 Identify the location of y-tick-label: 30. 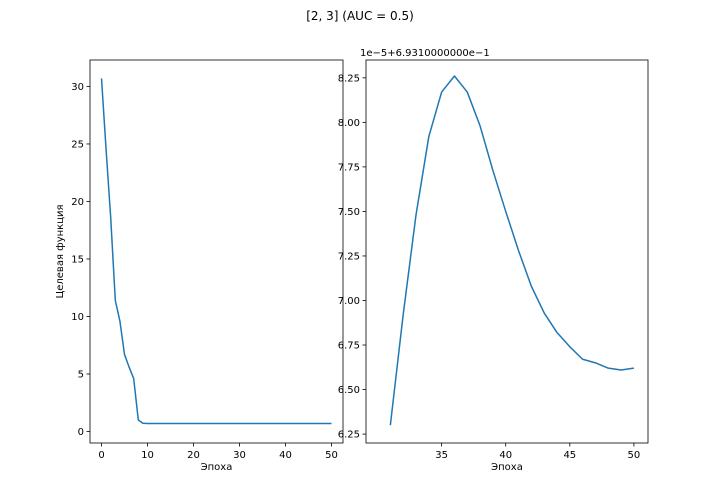
(77, 87).